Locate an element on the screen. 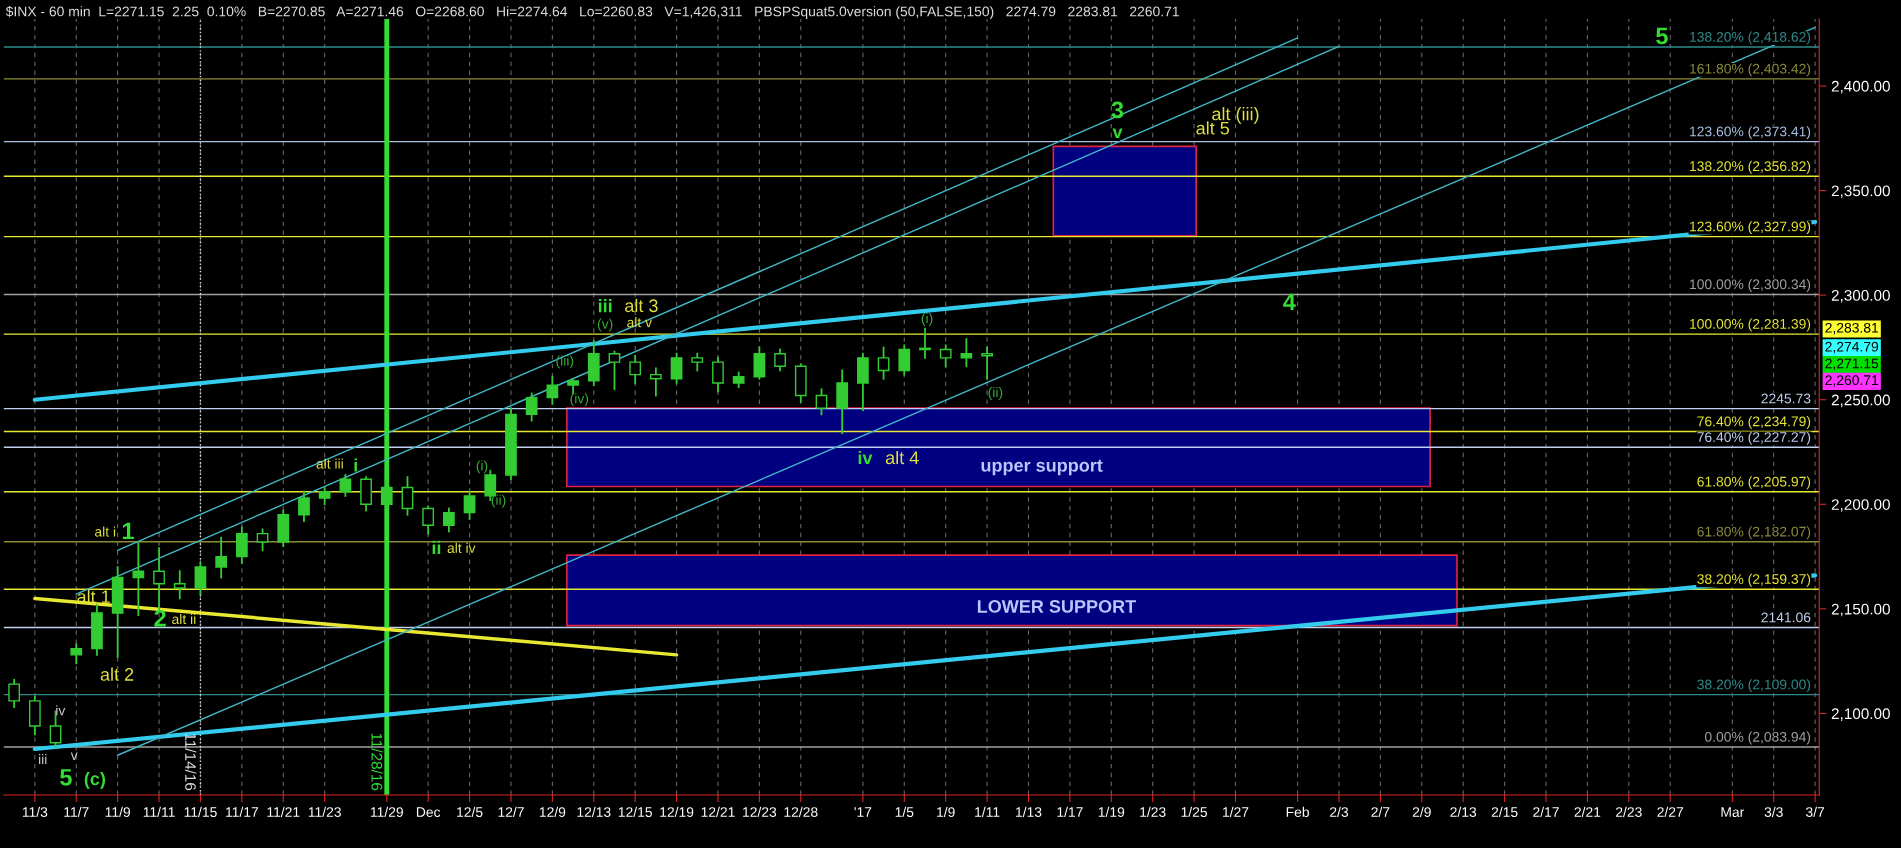 The image size is (1901, 848). x-tick-label: 1/25 is located at coordinates (1194, 812).